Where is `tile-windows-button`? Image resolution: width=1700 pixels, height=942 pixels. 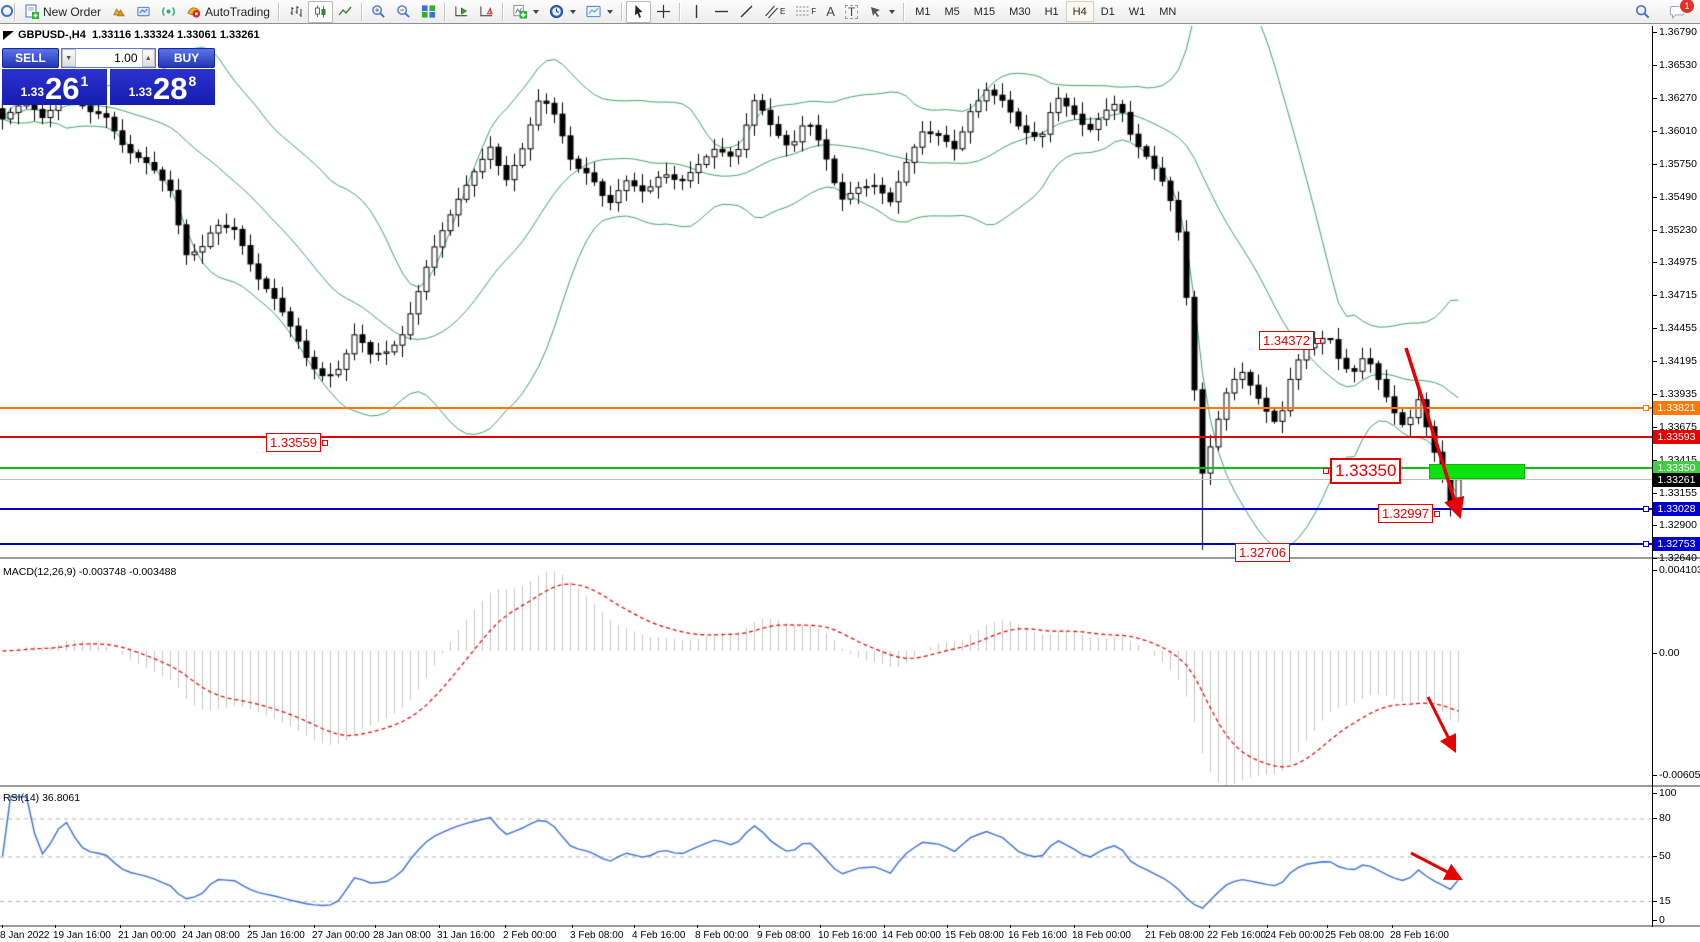 tile-windows-button is located at coordinates (428, 12).